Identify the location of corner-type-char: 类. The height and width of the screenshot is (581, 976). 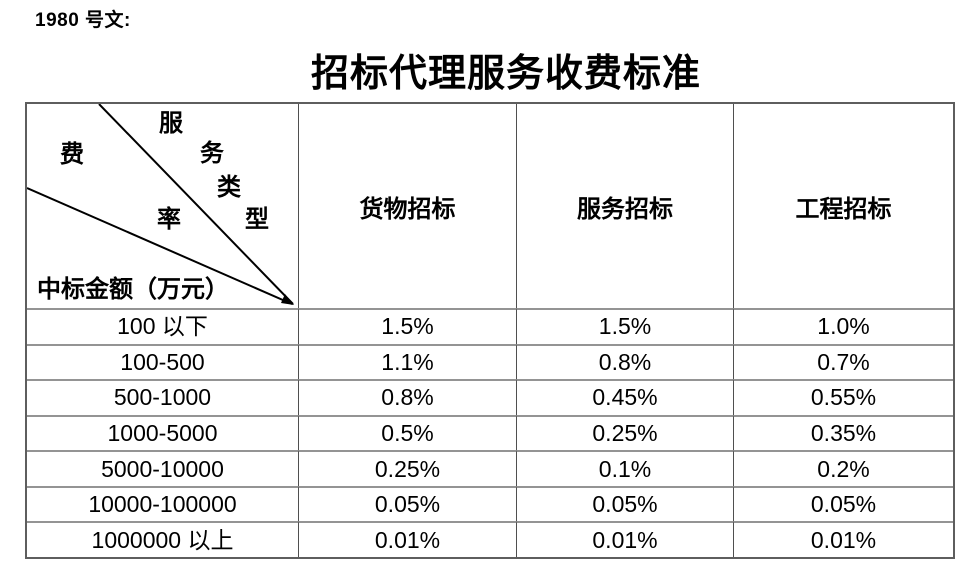
(229, 188).